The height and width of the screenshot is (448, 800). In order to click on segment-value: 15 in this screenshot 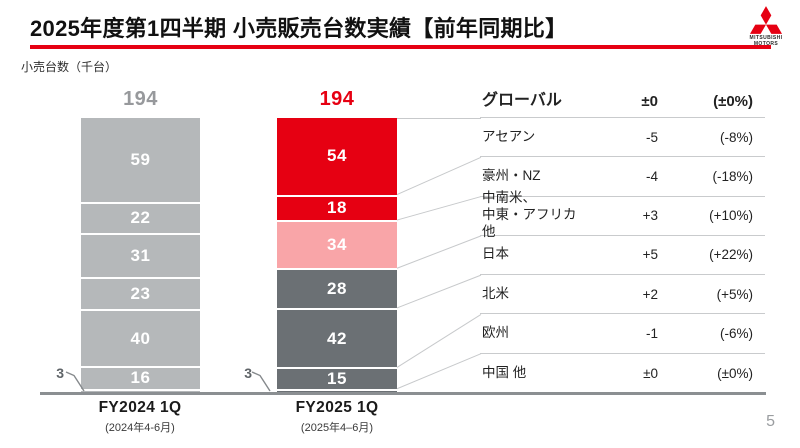, I will do `click(337, 379)`.